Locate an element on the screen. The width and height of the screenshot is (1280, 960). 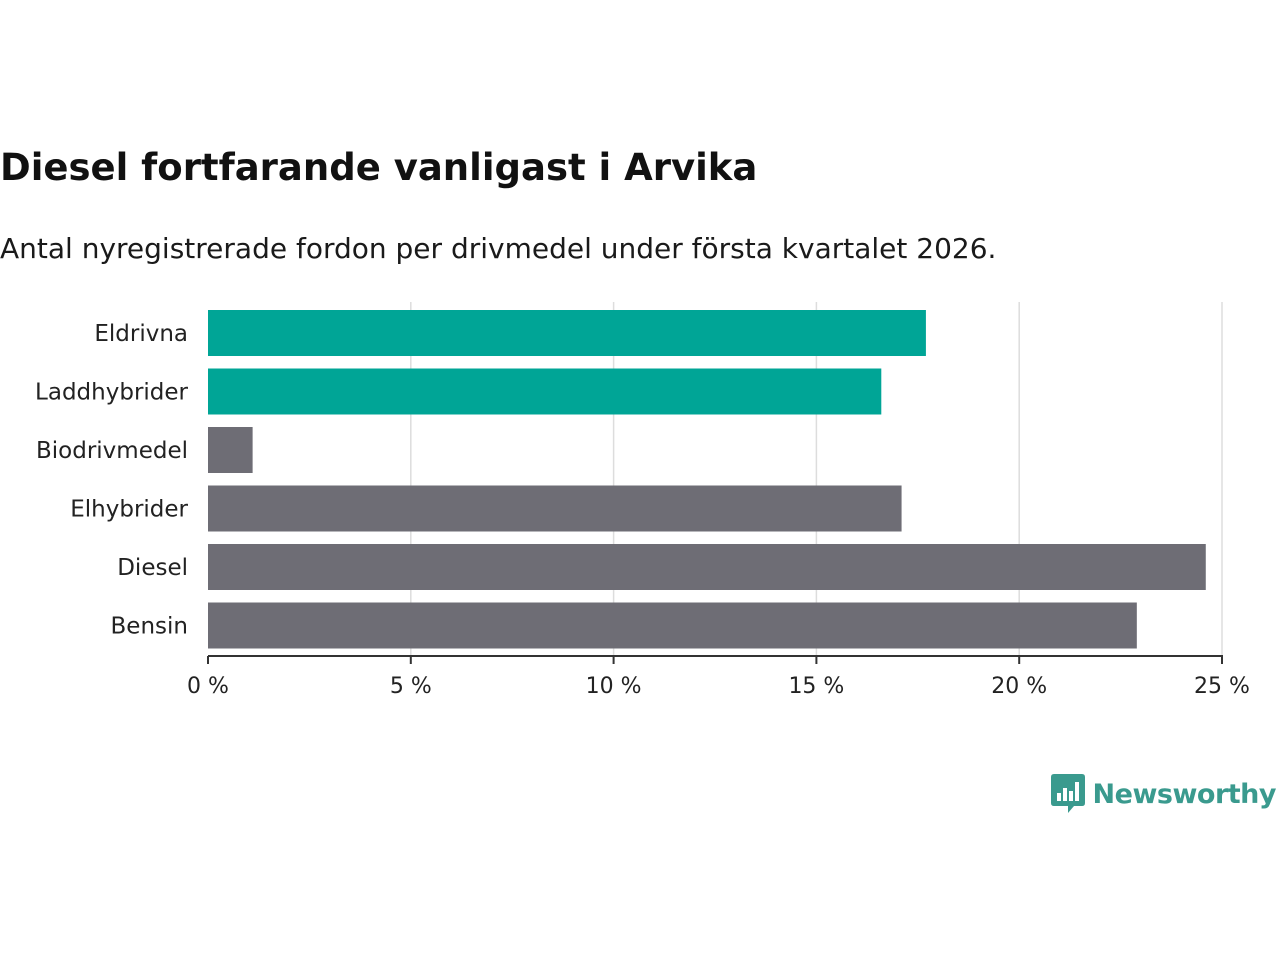
bar-biodrivmedel is located at coordinates (230, 450).